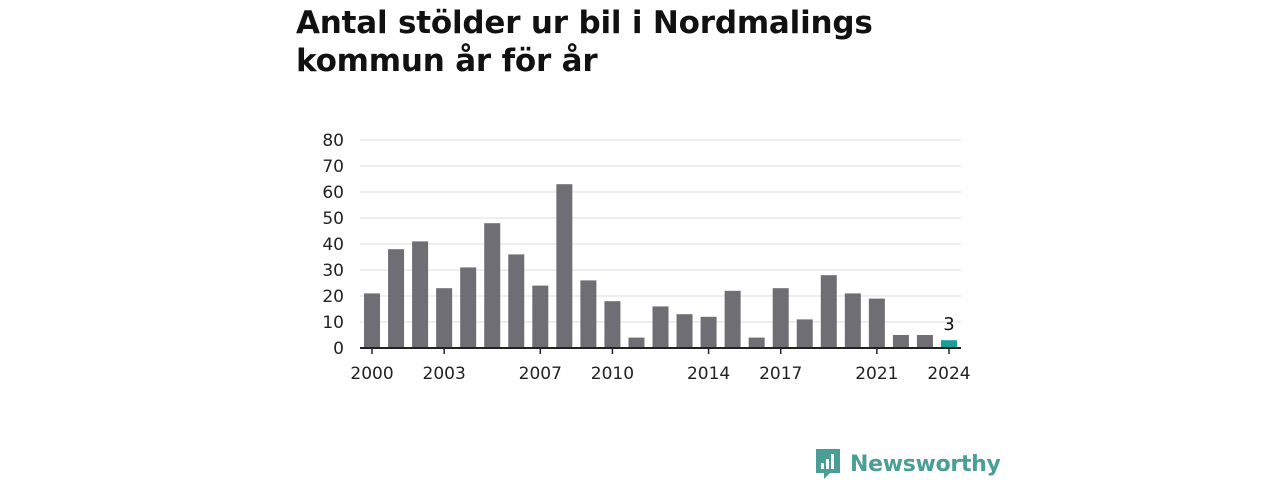 The width and height of the screenshot is (1280, 482). What do you see at coordinates (333, 219) in the screenshot?
I see `y-tick-label: 50` at bounding box center [333, 219].